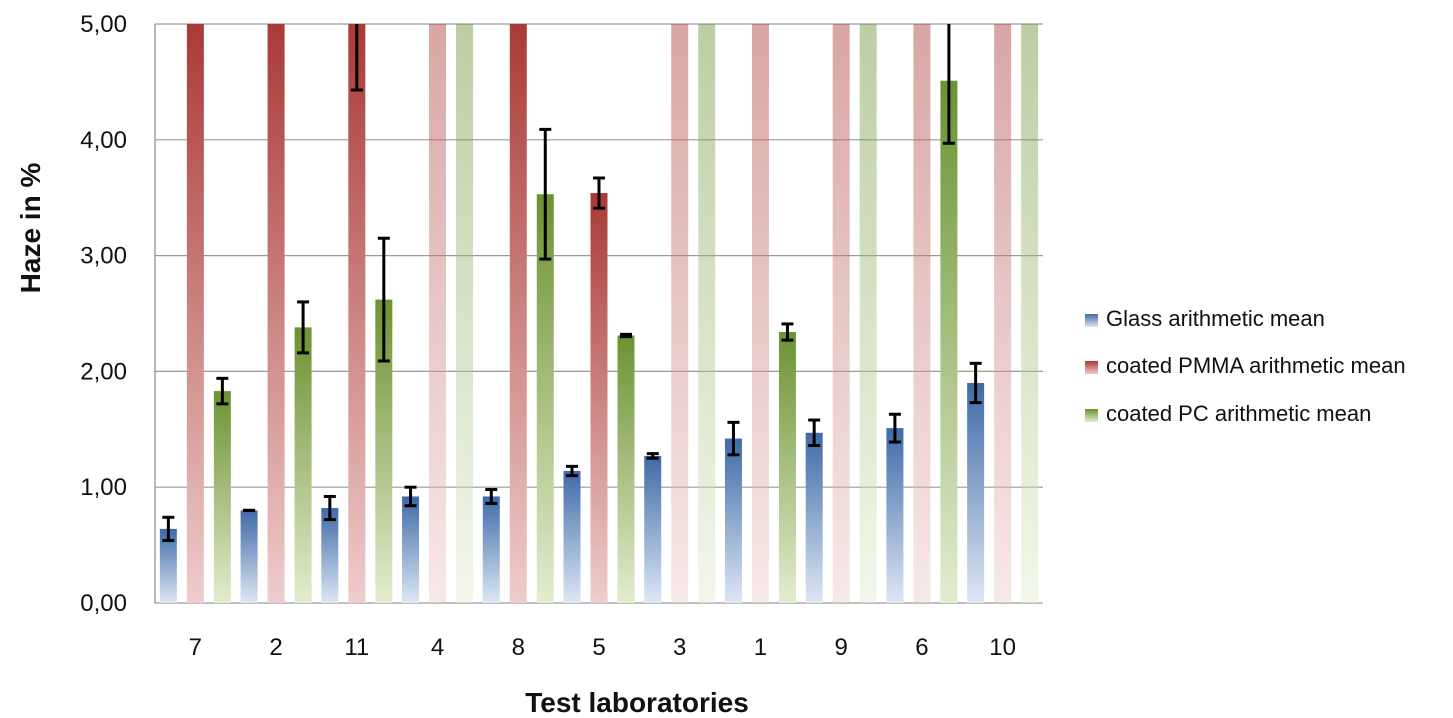 This screenshot has height=718, width=1453. I want to click on x-tick-label: 10, so click(1002, 647).